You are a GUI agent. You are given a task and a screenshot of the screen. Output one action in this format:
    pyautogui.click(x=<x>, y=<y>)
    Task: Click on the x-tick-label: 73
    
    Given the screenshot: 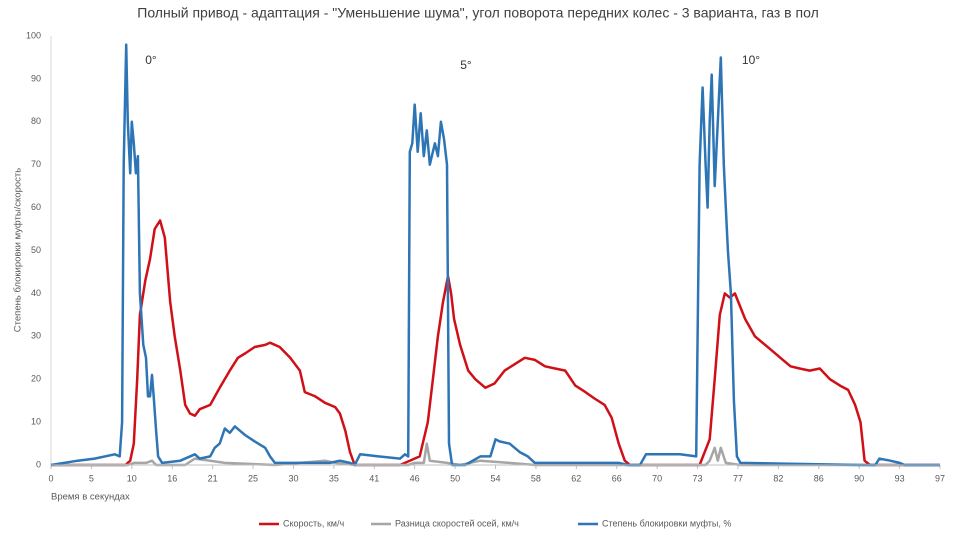 What is the action you would take?
    pyautogui.click(x=698, y=478)
    